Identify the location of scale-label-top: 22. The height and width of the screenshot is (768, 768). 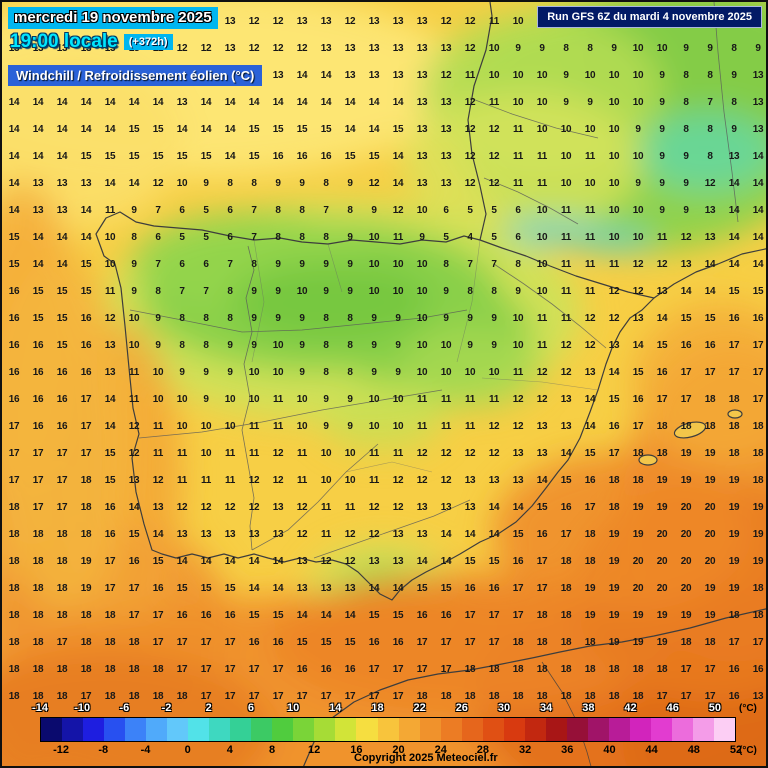
(419, 708).